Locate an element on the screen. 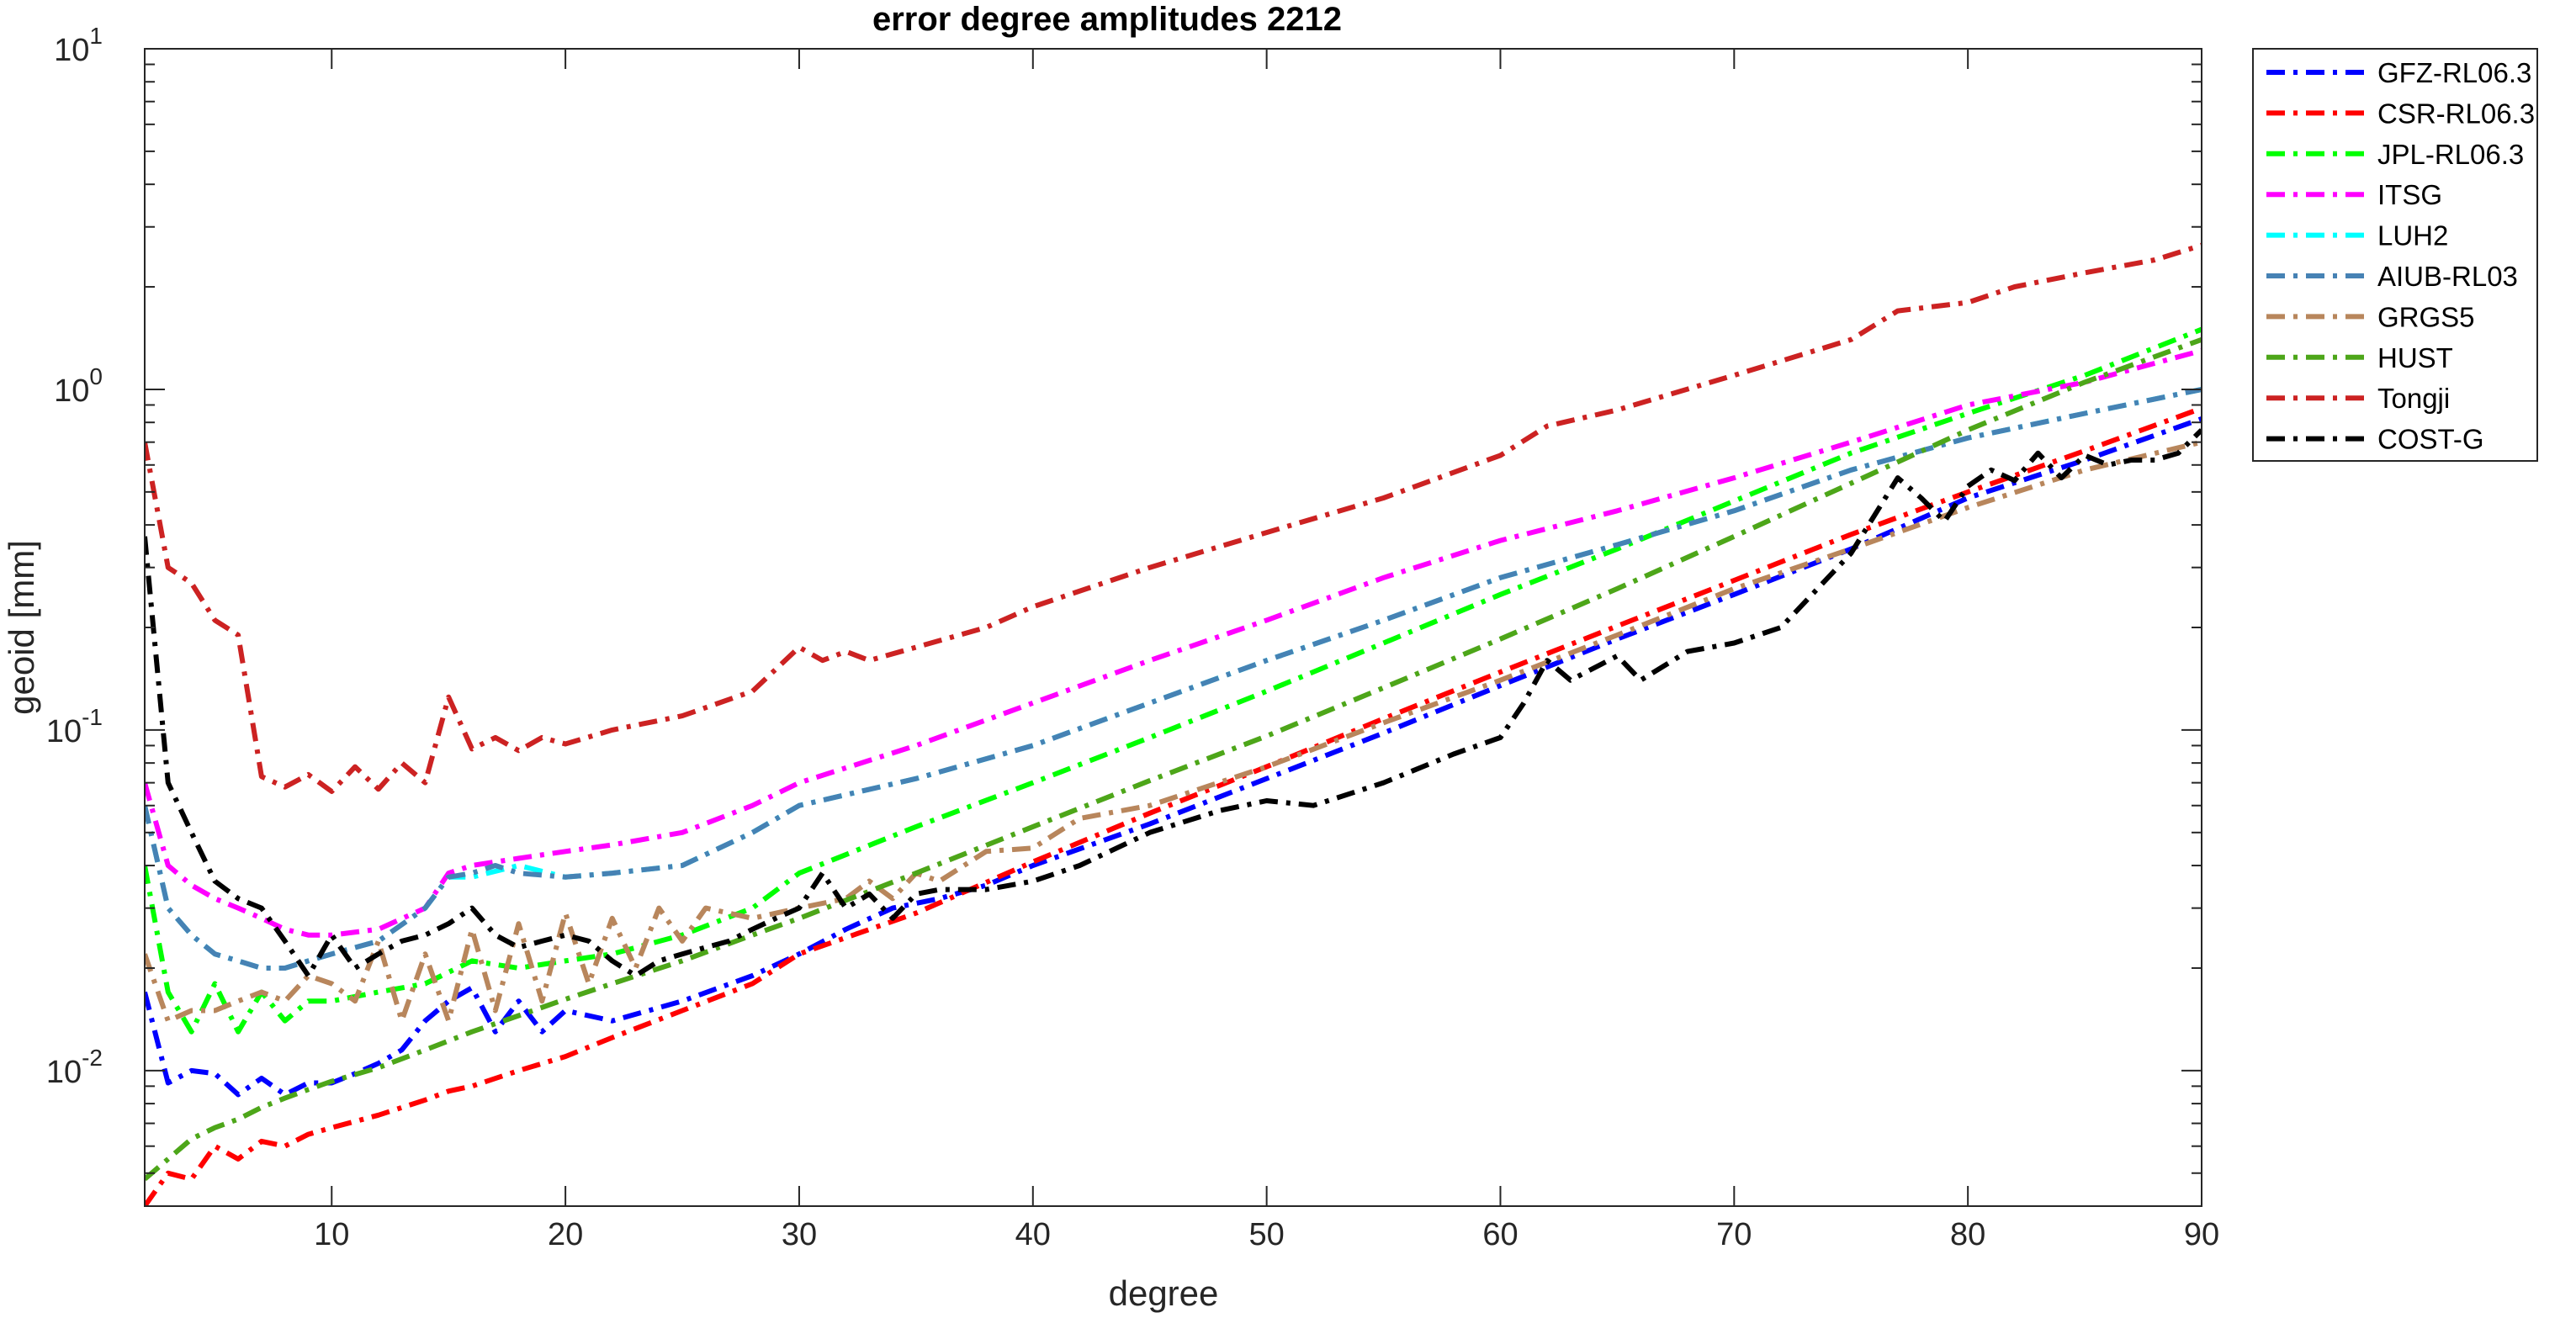 This screenshot has width=2576, height=1318. legend-label-jpl-rl06-3: JPL-RL06.3 is located at coordinates (2450, 154).